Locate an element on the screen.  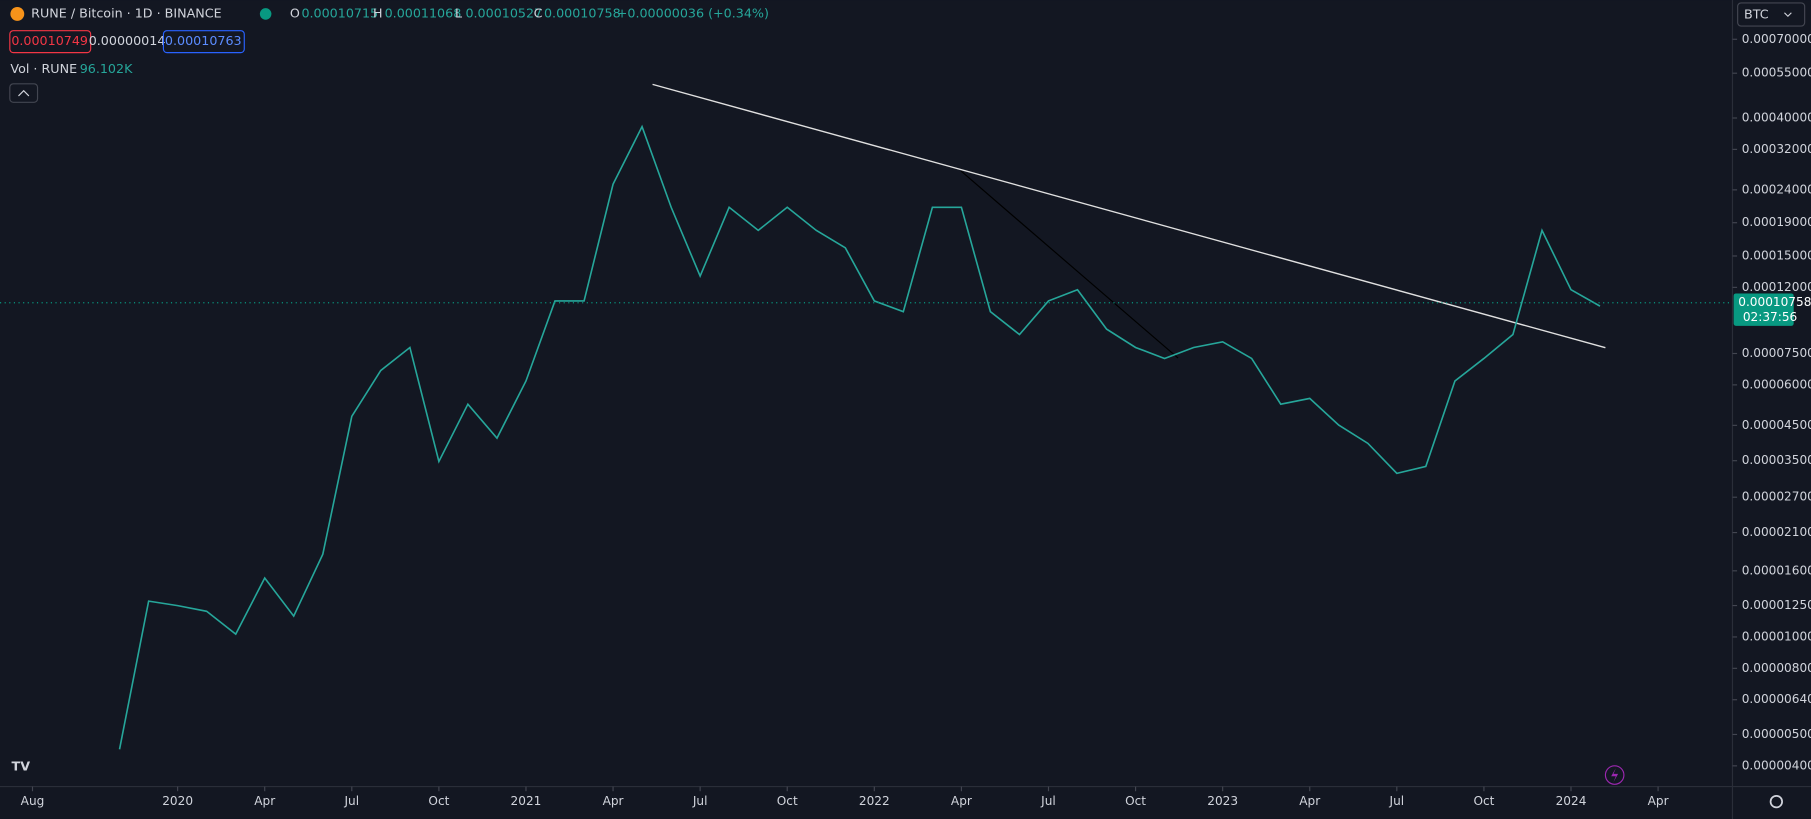
ohlc-label: O is located at coordinates (295, 12).